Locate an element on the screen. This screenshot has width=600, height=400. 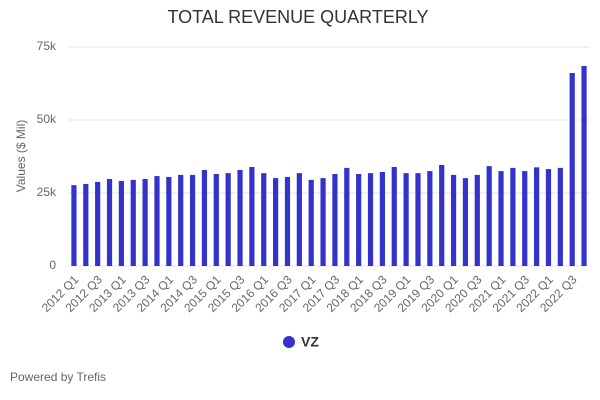
y-axis-label: Values ($ Mil) is located at coordinates (21, 156).